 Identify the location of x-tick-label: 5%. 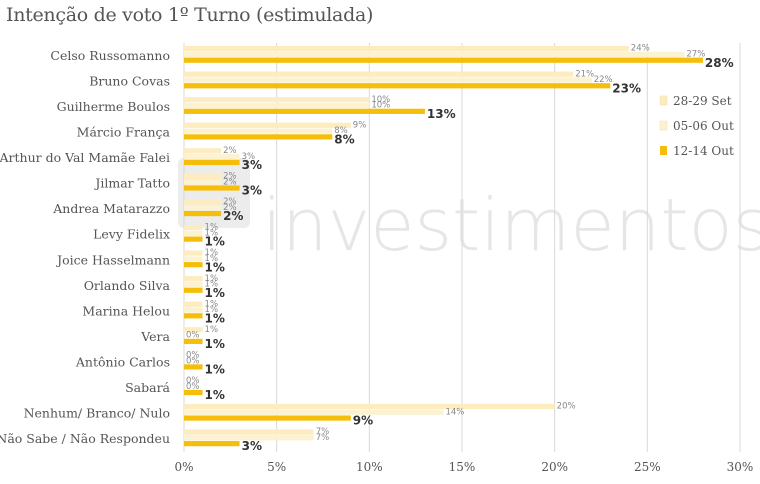
(276, 467).